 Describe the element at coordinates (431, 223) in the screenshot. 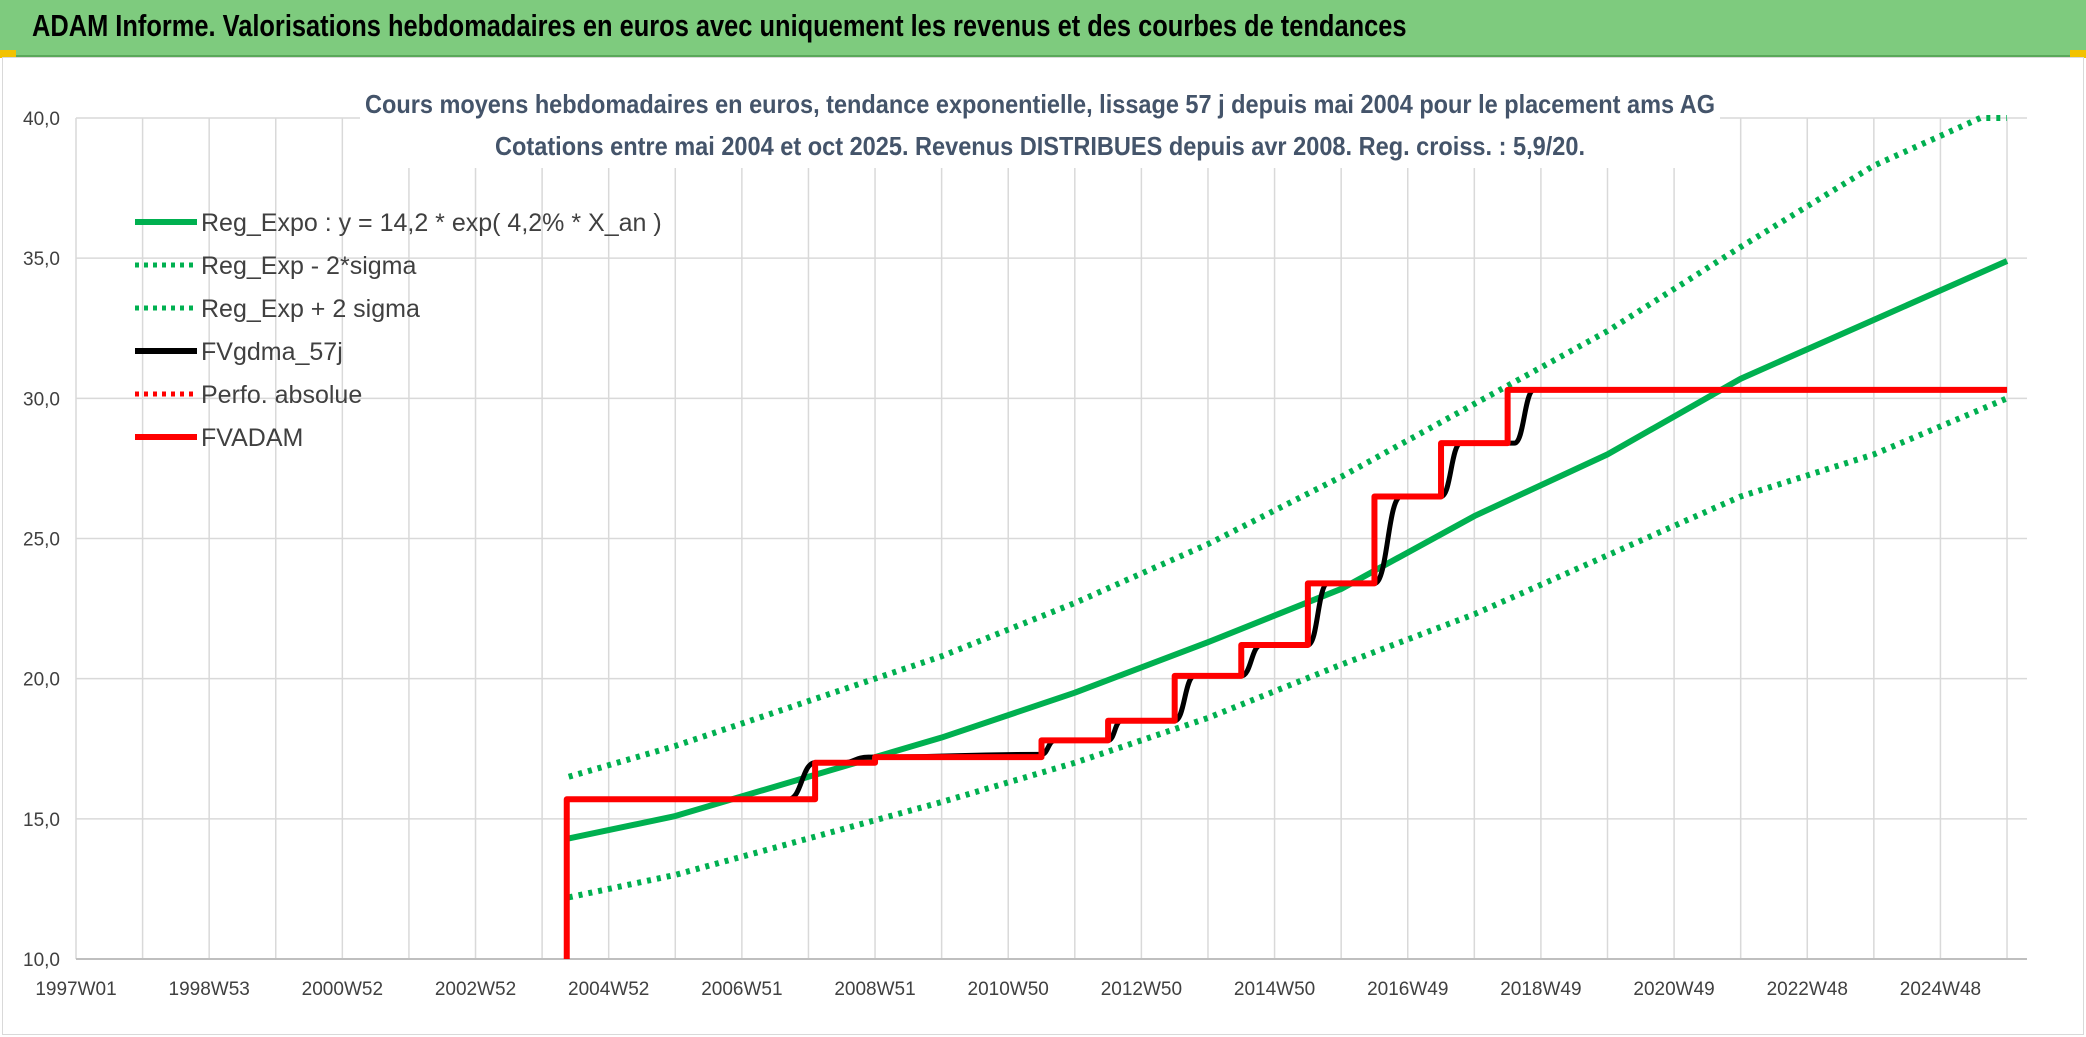

I see `legend-reg-expo-y-14-2-exp-4-2-x-an-label: Reg_Expo : y = 14,2 * exp( 4,2% * X_an )` at that location.